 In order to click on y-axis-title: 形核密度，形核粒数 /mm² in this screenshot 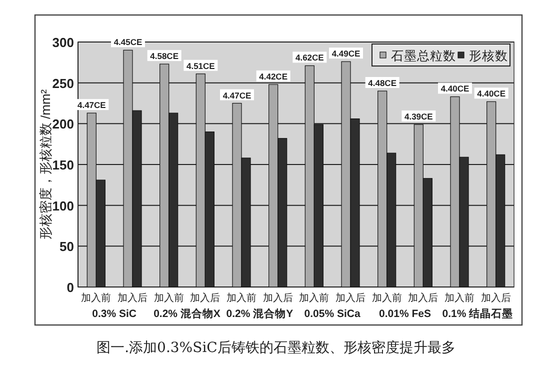, I will do `click(45, 164)`.